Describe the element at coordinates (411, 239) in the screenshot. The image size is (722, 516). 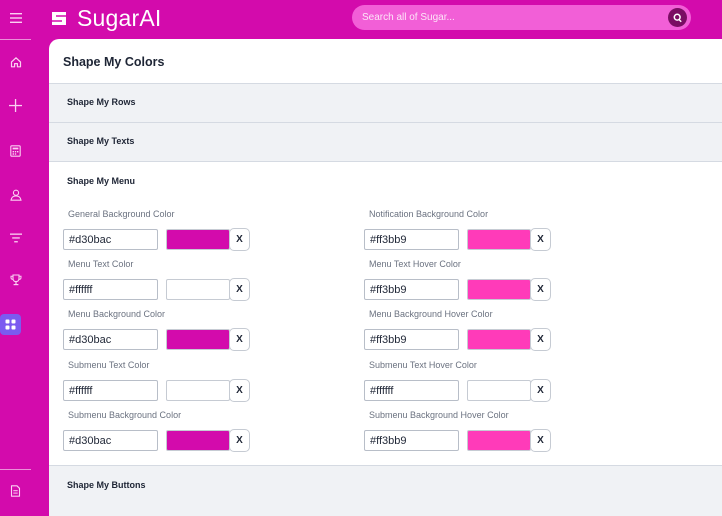
I see `color-input-notification-bg: #ff3bb9` at that location.